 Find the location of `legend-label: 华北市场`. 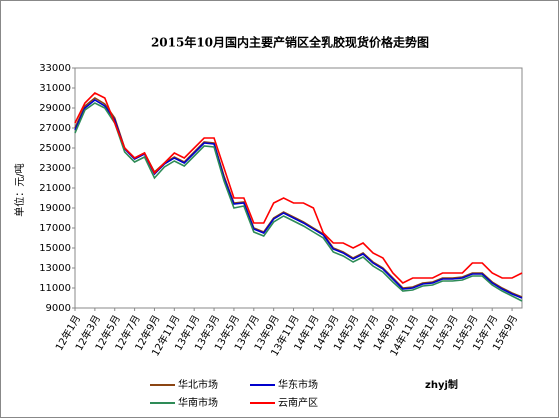

legend-label: 华北市场 is located at coordinates (198, 384).